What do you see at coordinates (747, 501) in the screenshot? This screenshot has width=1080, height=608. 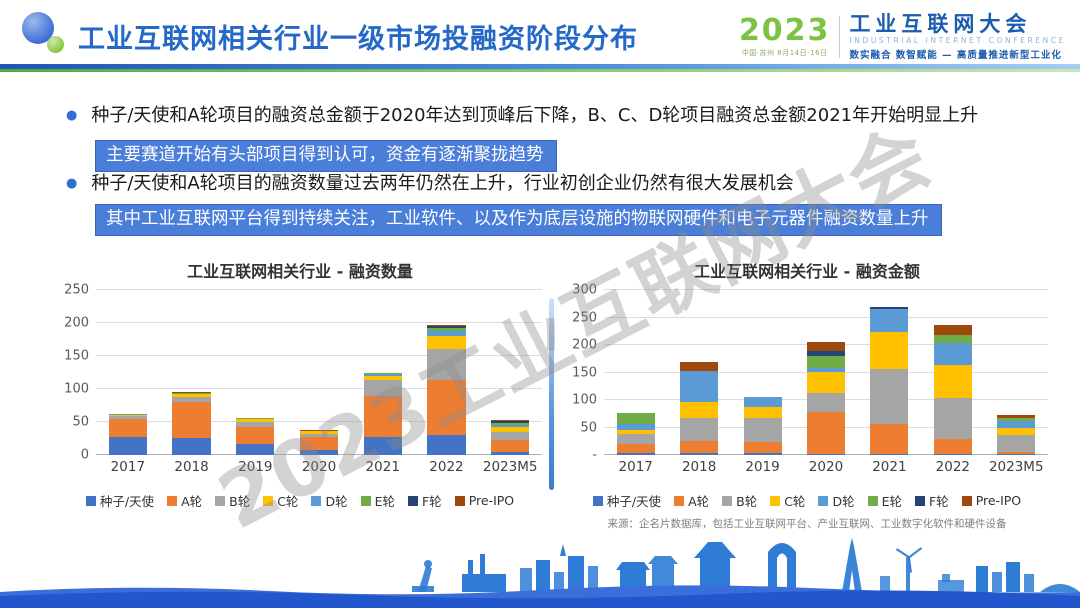 I see `legend-label: B轮` at bounding box center [747, 501].